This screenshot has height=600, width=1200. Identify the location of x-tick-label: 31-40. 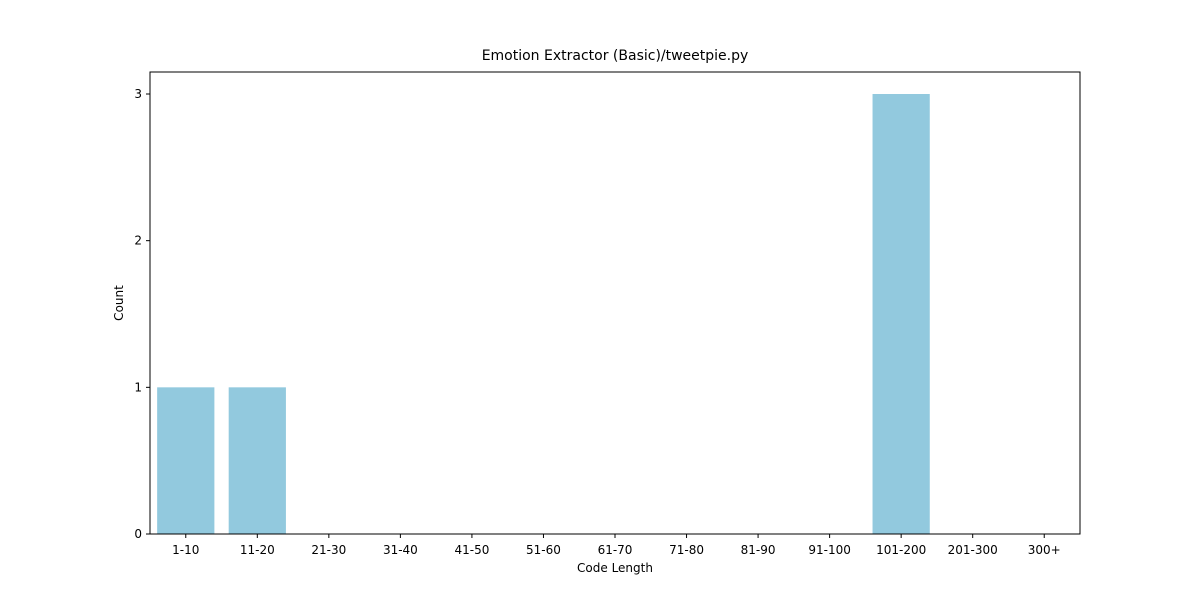
(400, 550).